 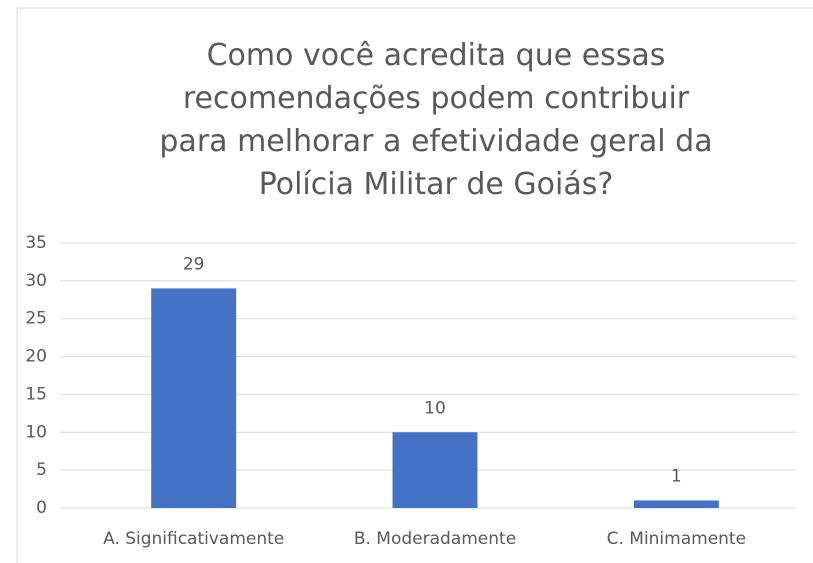 I want to click on y-tick-label: 25, so click(x=36, y=319).